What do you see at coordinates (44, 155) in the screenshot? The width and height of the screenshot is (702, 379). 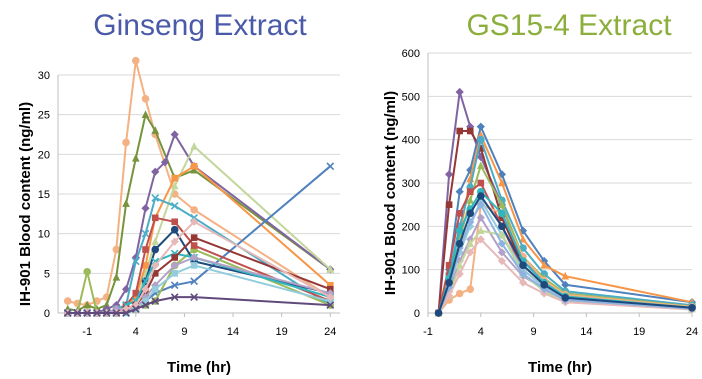 I see `y-tick-label: 20` at bounding box center [44, 155].